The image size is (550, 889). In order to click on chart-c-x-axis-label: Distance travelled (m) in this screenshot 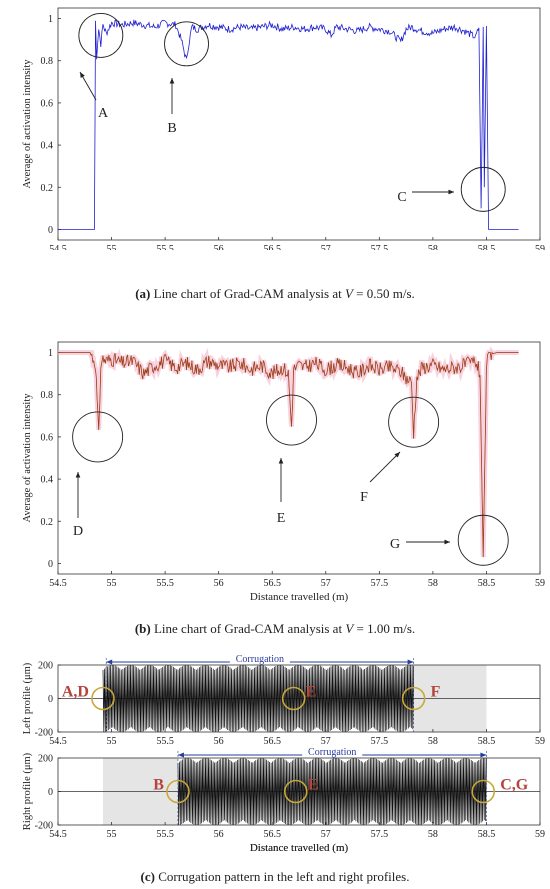, I will do `click(299, 848)`.